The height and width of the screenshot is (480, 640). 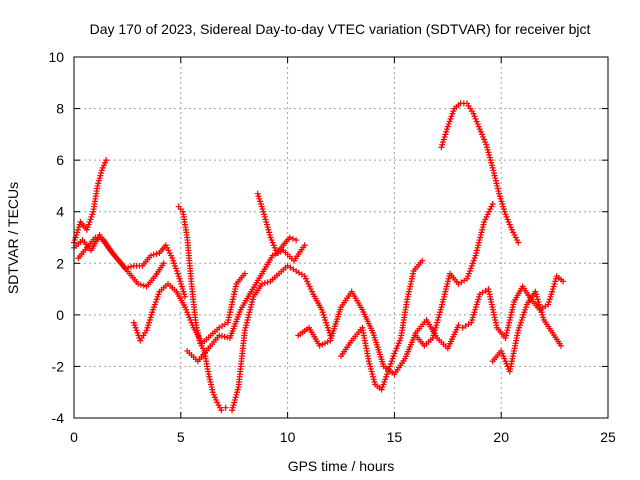 What do you see at coordinates (60, 109) in the screenshot?
I see `y-tick-label: 8` at bounding box center [60, 109].